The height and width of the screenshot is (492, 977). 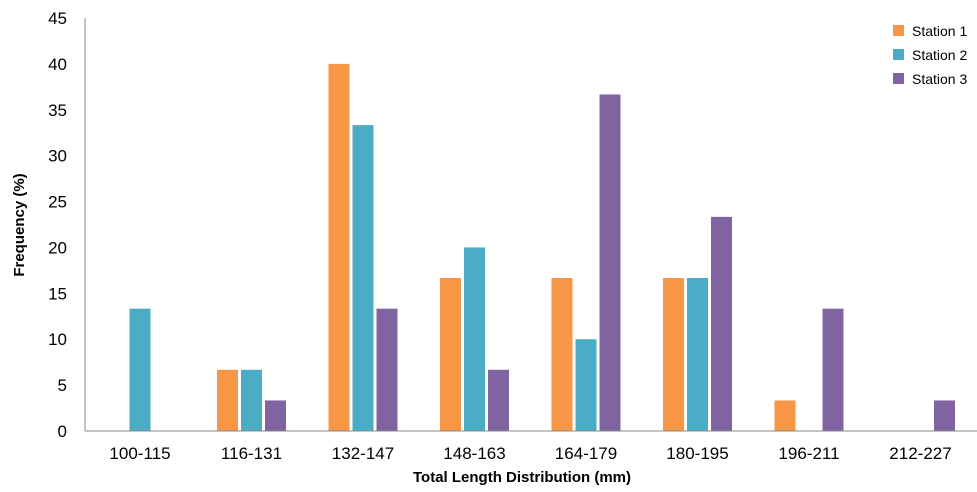 What do you see at coordinates (57, 18) in the screenshot?
I see `y-tick-label: 45` at bounding box center [57, 18].